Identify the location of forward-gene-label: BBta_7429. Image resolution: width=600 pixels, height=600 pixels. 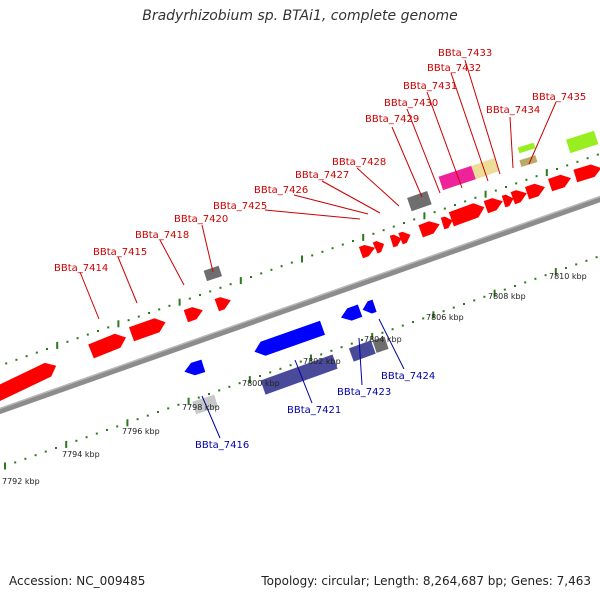
(392, 119).